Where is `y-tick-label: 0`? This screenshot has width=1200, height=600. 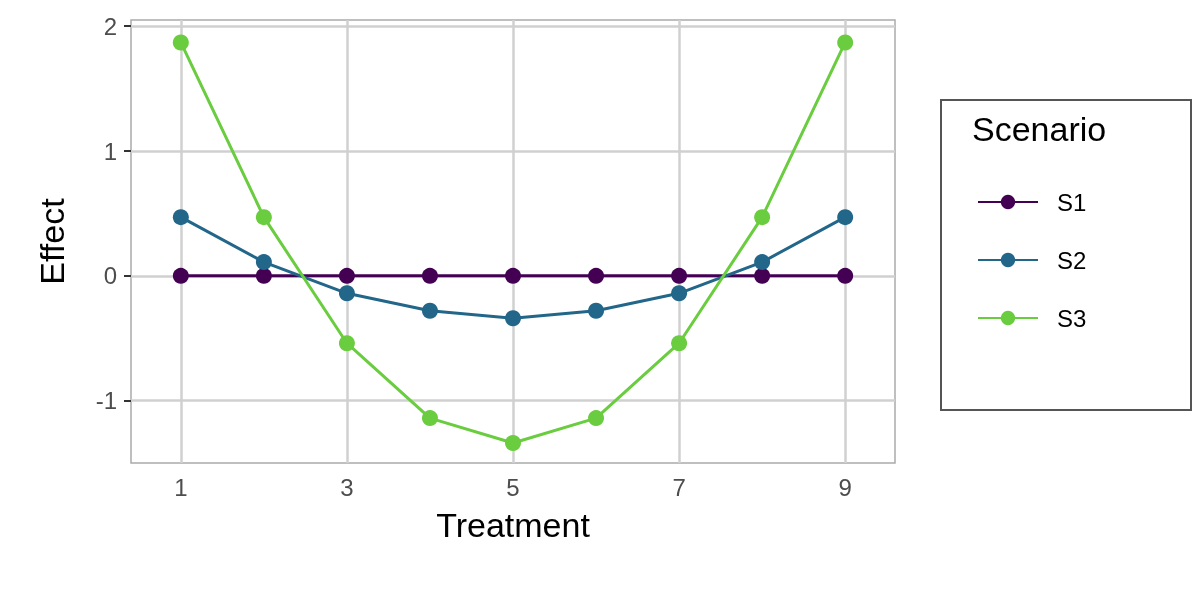 y-tick-label: 0 is located at coordinates (110, 276).